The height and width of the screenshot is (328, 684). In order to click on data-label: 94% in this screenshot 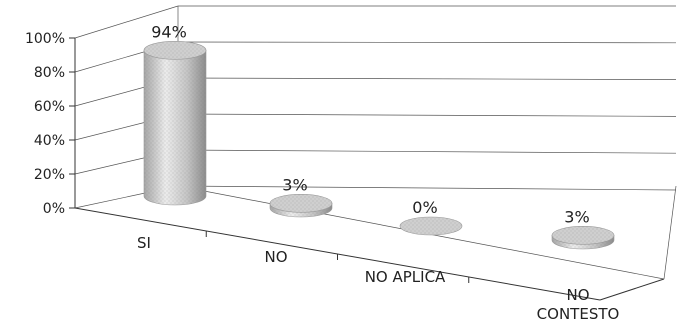, I will do `click(169, 31)`.